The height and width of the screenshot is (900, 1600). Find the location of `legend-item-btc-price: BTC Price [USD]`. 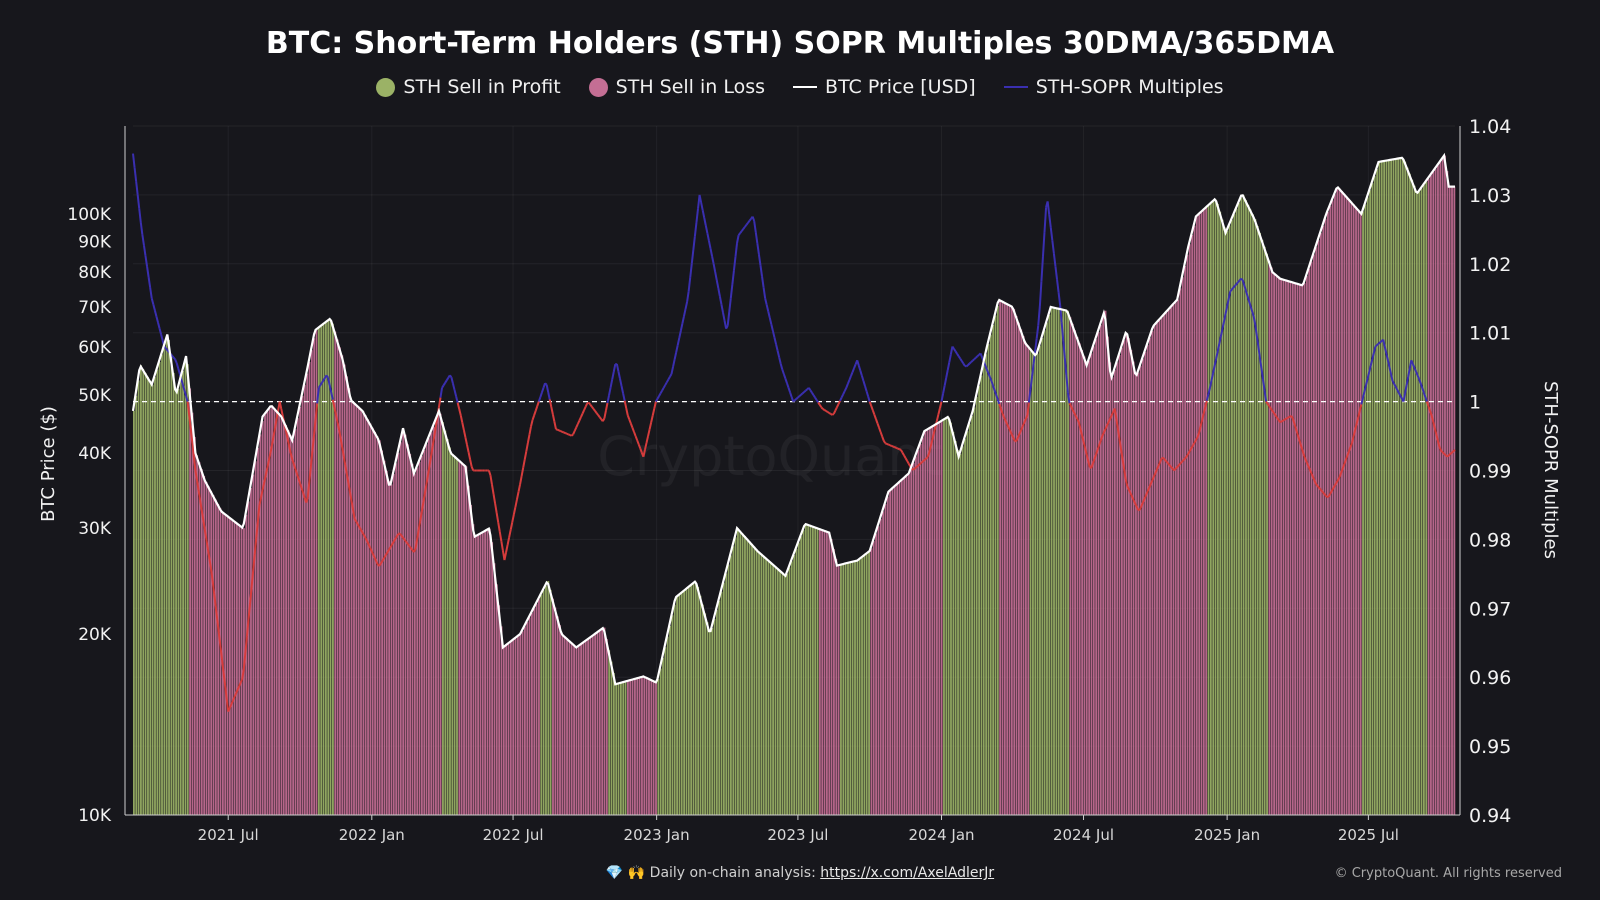

legend-item-btc-price: BTC Price [USD] is located at coordinates (884, 87).